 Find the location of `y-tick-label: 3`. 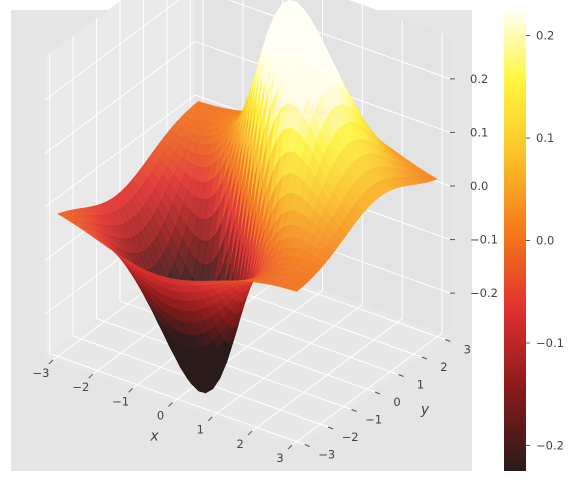

y-tick-label: 3 is located at coordinates (467, 350).